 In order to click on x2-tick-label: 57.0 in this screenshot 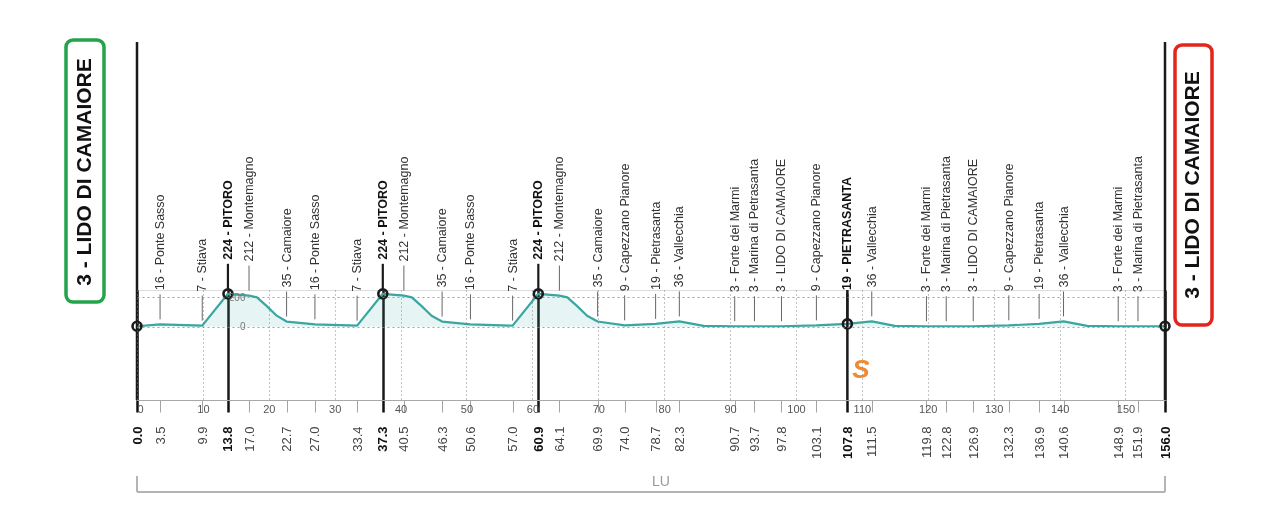, I will do `click(513, 439)`.